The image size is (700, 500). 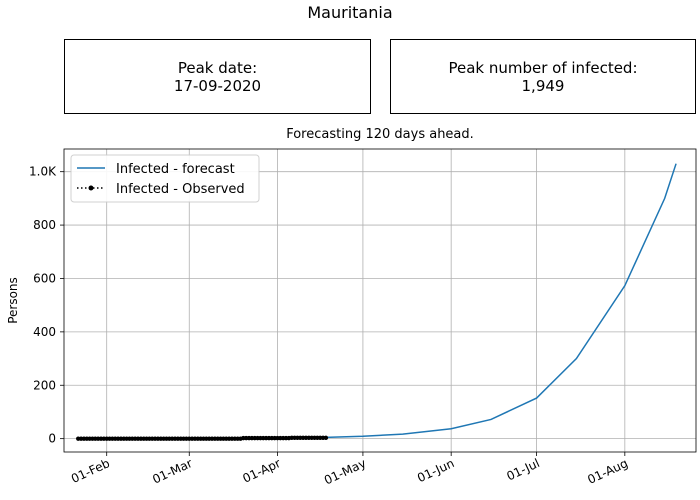 What do you see at coordinates (435, 470) in the screenshot?
I see `x-tick-label: 01-Jun` at bounding box center [435, 470].